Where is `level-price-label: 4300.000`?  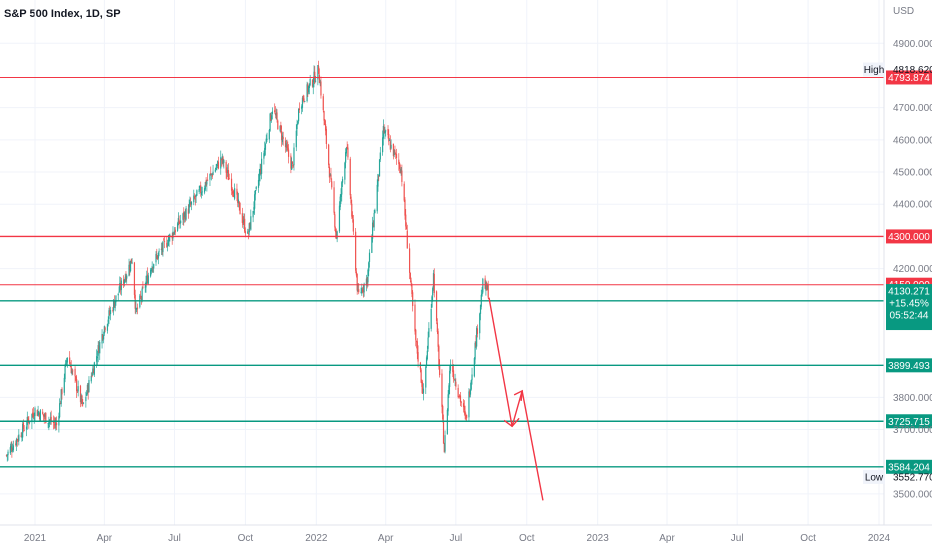 level-price-label: 4300.000 is located at coordinates (909, 237).